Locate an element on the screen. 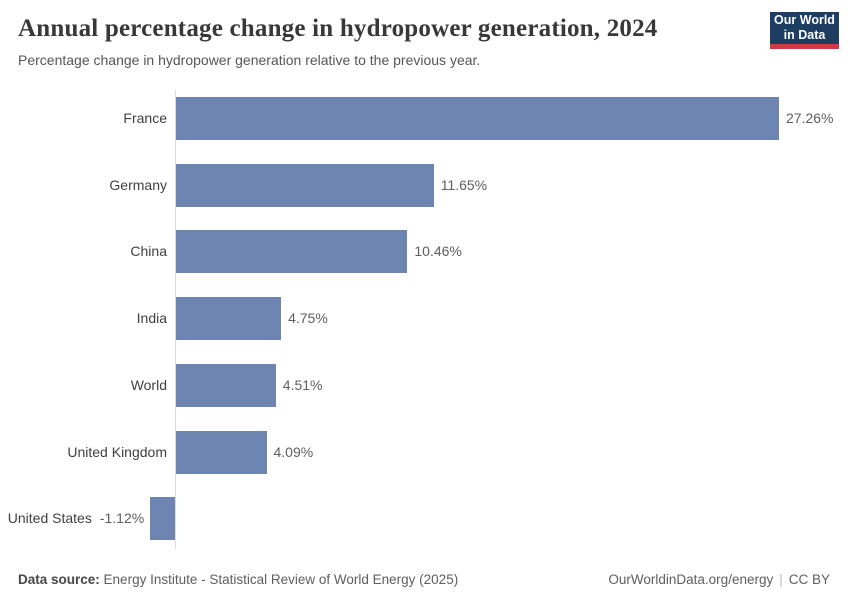  value-label: 27.26% is located at coordinates (810, 118).